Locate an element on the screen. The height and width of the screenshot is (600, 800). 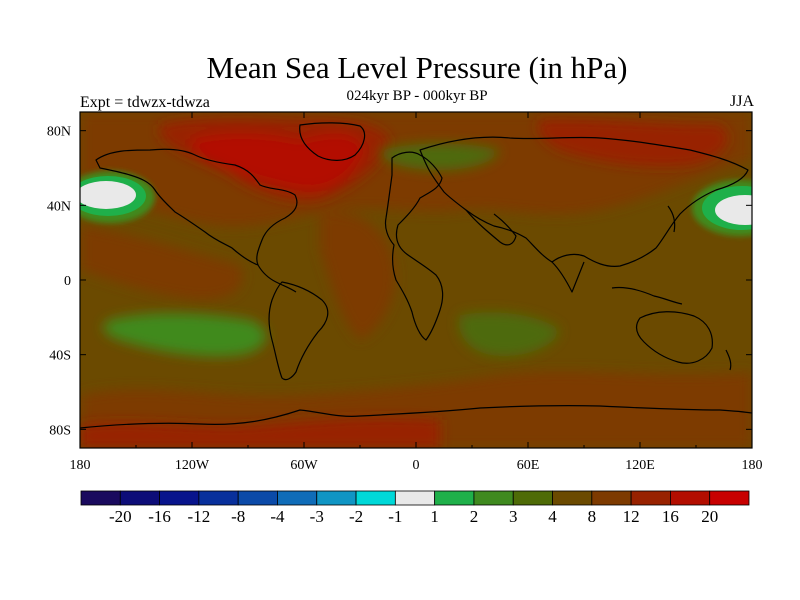
colorbar-label: -12 is located at coordinates (199, 516).